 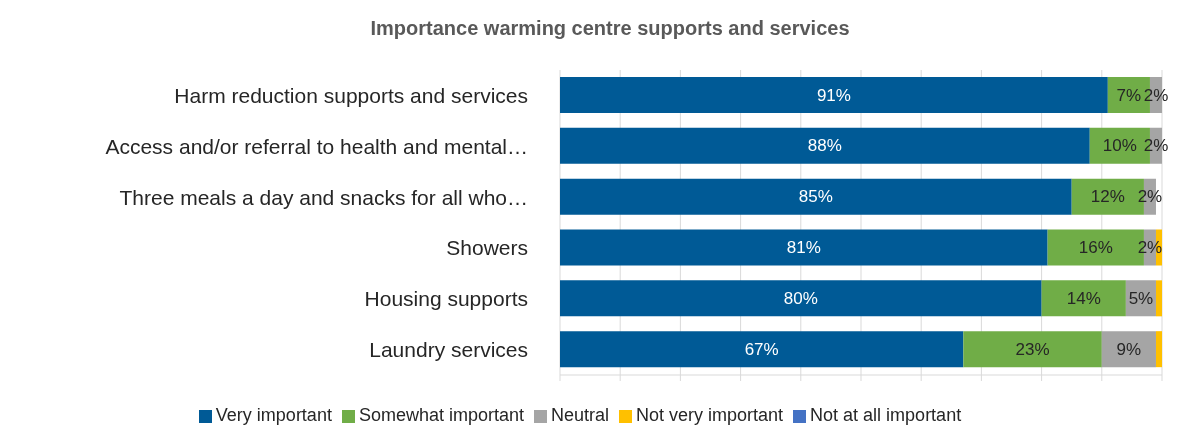 I want to click on data-label: 91%, so click(x=833, y=95).